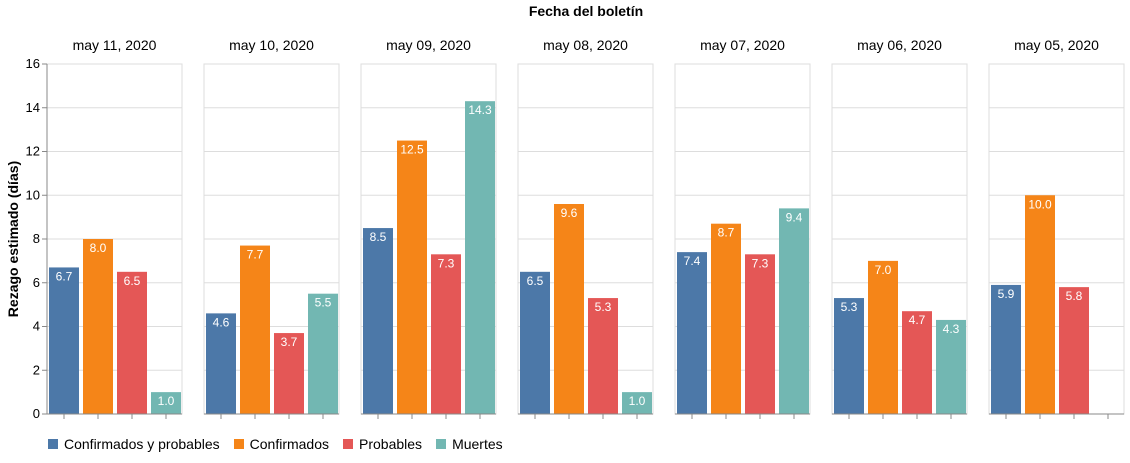 The height and width of the screenshot is (463, 1130). I want to click on legend-item: Confirmados, so click(281, 444).